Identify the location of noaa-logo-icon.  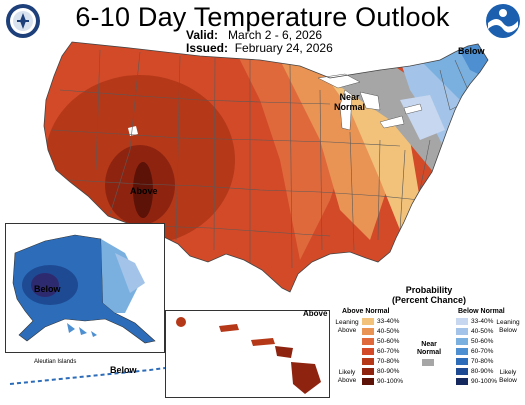
(503, 21).